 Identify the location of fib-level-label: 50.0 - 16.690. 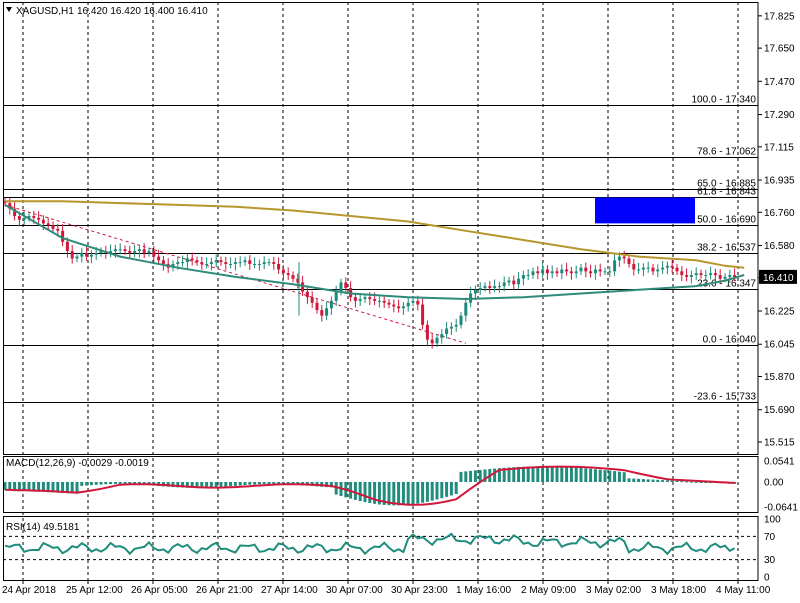
(726, 220).